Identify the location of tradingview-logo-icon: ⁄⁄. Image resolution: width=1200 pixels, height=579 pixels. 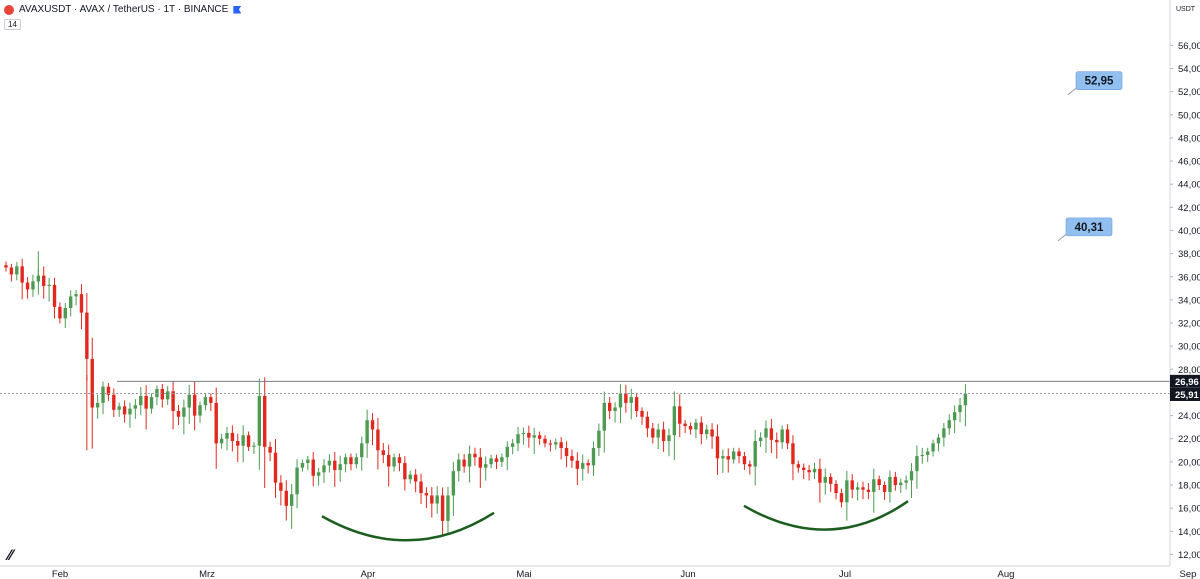
(10, 556).